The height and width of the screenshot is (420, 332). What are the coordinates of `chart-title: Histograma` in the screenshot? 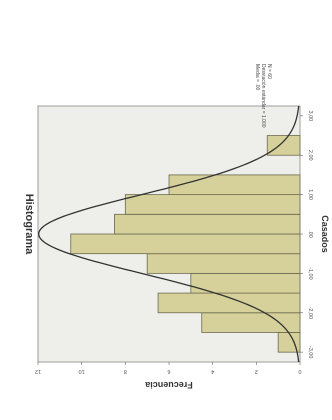 It's located at (29, 224).